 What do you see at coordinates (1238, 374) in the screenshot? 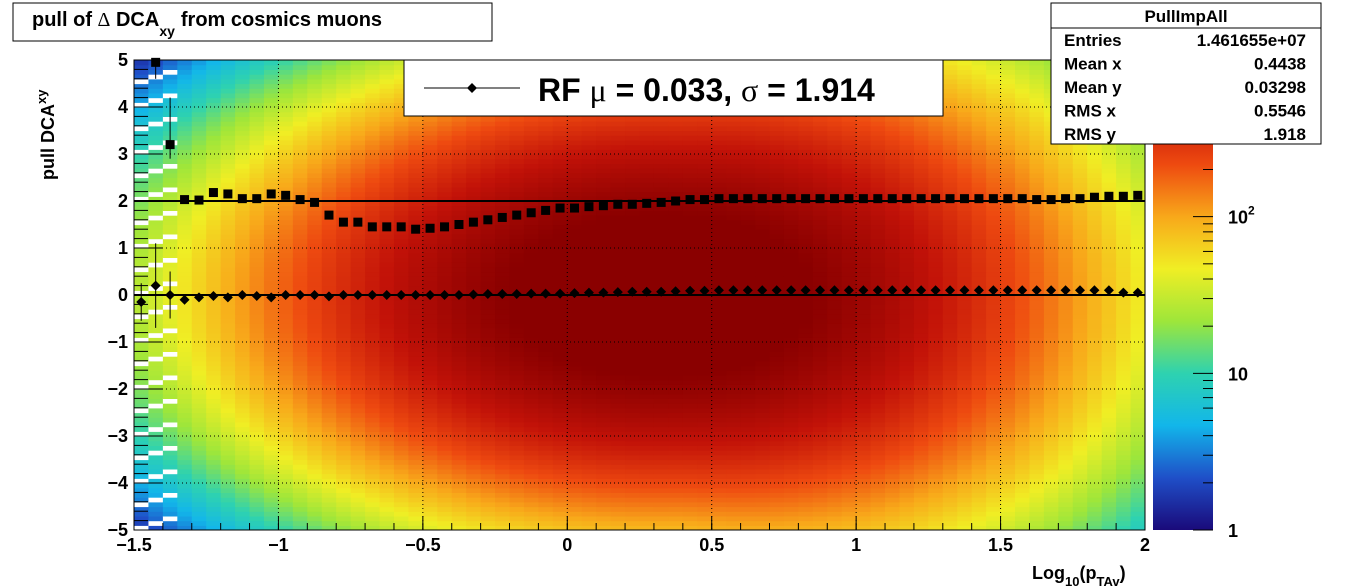
I see `colorbar-tick-label: 10` at bounding box center [1238, 374].